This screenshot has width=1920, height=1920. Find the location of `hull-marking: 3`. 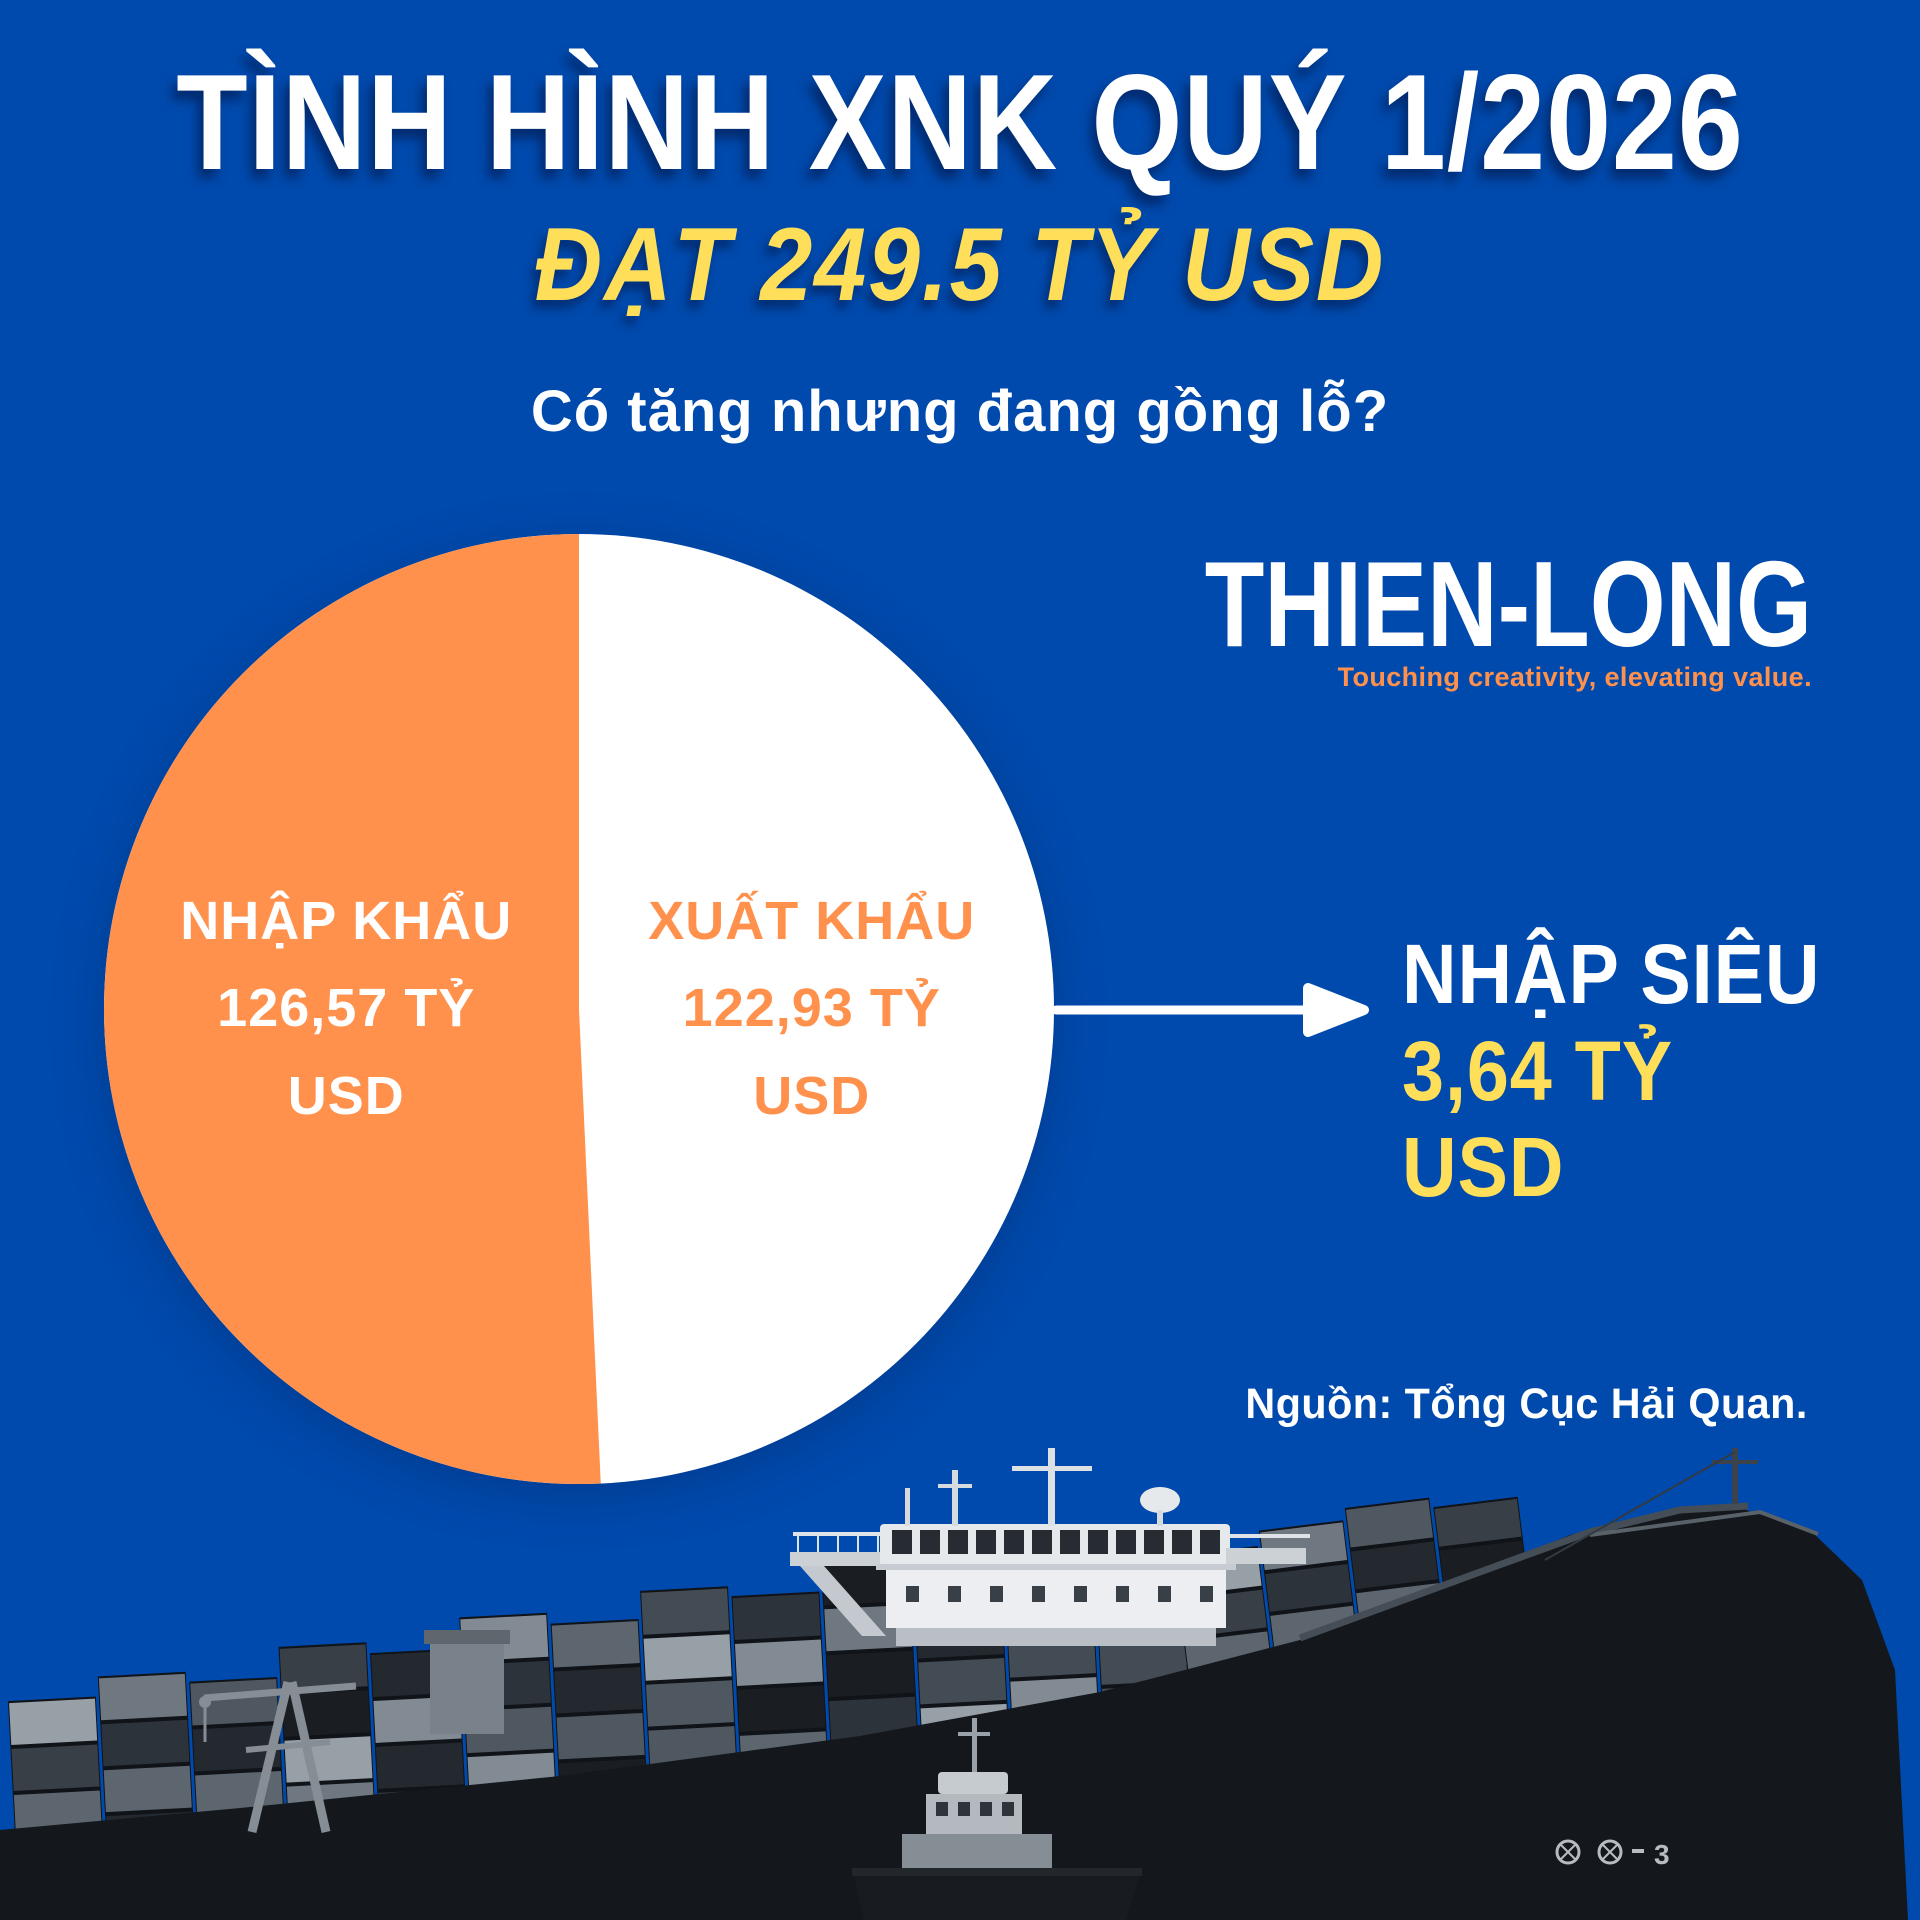

hull-marking: 3 is located at coordinates (1662, 1854).